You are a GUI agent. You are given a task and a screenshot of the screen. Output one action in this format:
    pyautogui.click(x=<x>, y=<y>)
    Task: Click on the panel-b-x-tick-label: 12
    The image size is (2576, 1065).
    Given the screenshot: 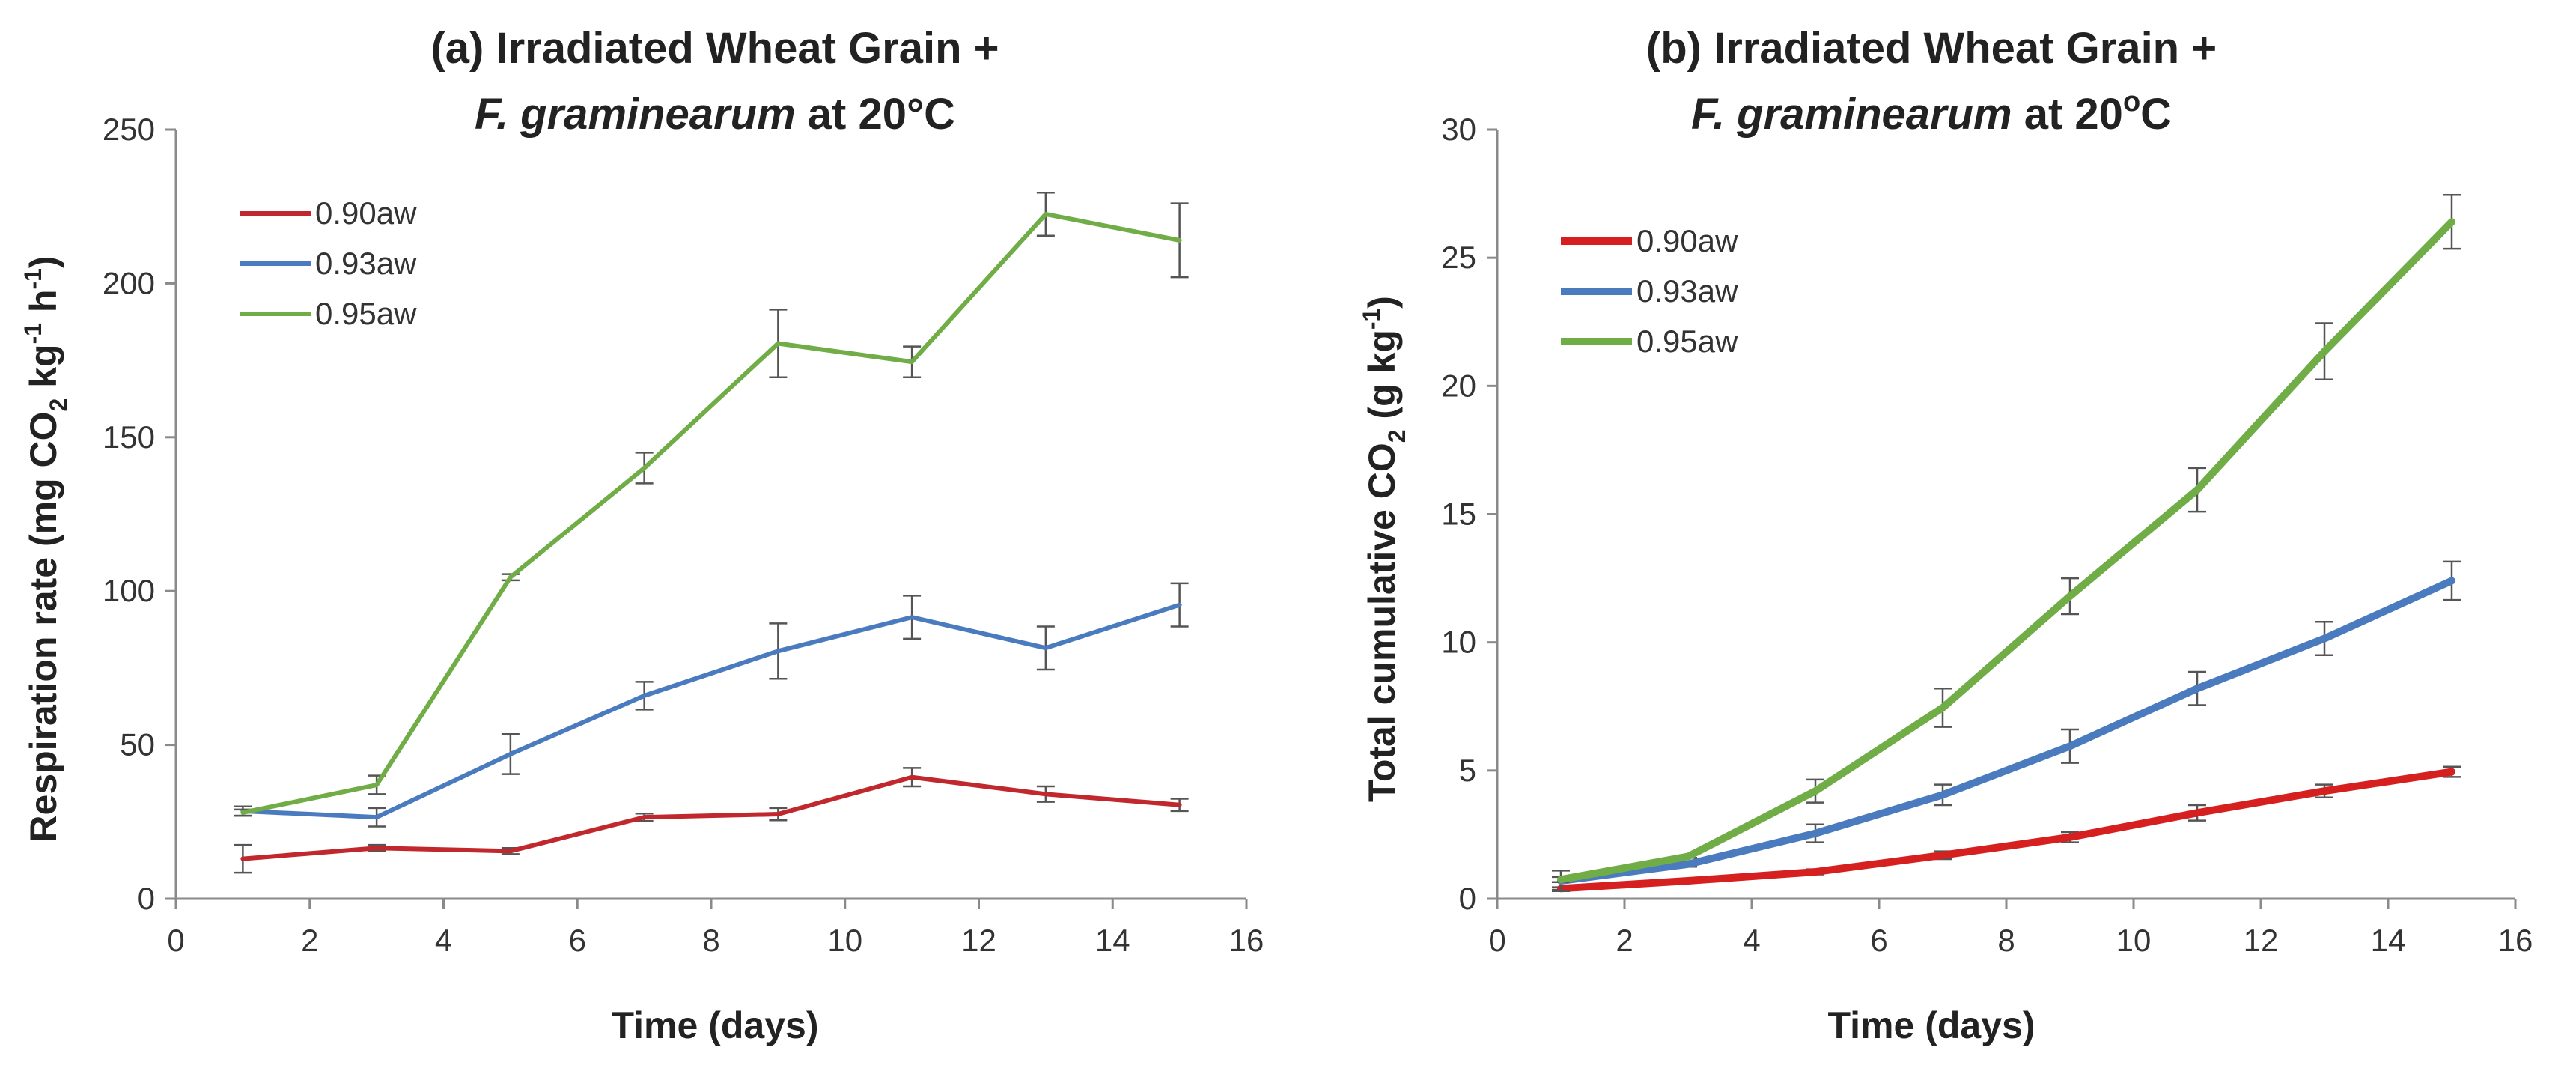 What is the action you would take?
    pyautogui.click(x=2261, y=940)
    